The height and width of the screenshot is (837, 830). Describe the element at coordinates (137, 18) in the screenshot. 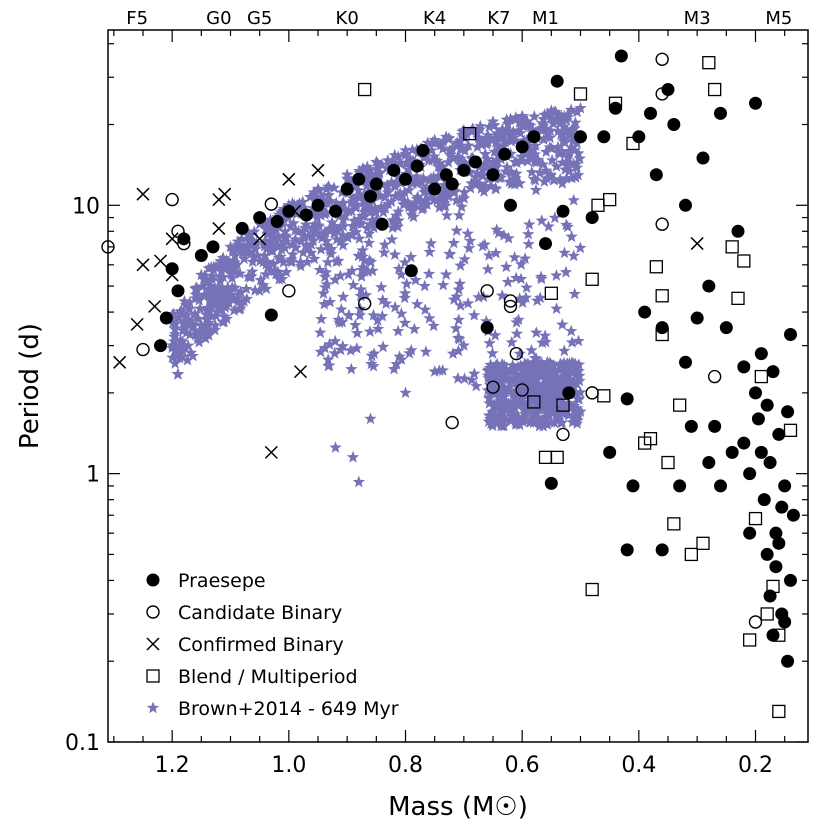

I see `spectral-type-label: F5` at that location.